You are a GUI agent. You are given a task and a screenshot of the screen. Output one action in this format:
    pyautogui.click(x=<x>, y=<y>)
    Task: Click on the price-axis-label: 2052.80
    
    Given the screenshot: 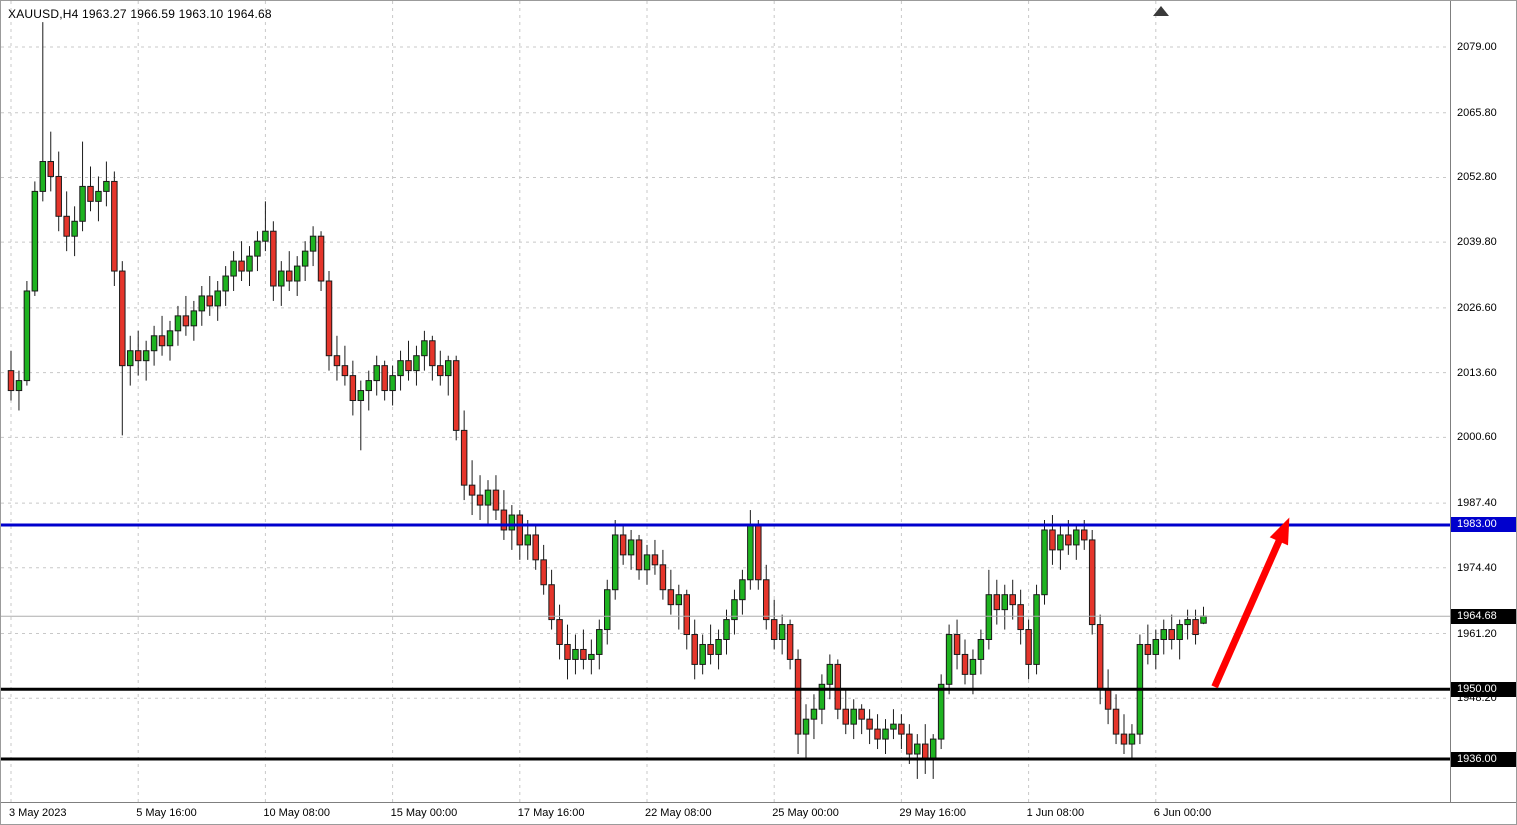 What is the action you would take?
    pyautogui.click(x=1477, y=177)
    